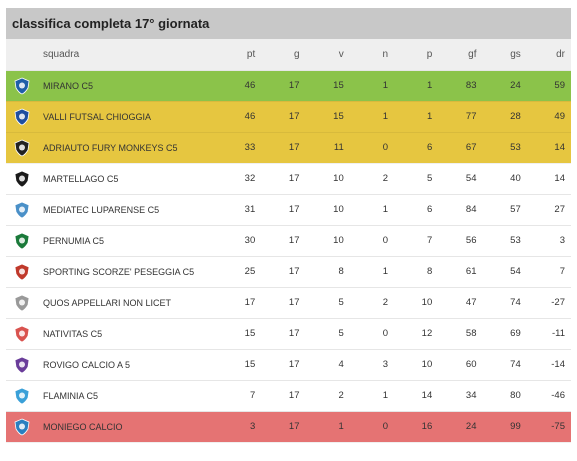 Image resolution: width=577 pixels, height=461 pixels. Describe the element at coordinates (127, 241) in the screenshot. I see `team-name: PERNUMIA C5` at that location.